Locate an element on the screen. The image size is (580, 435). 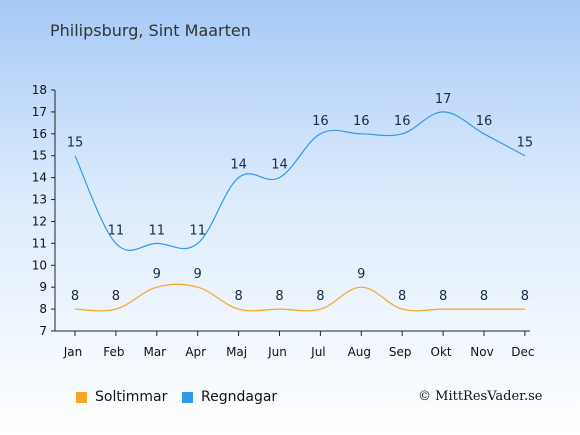
y-tick-label: 12 is located at coordinates (39, 221).